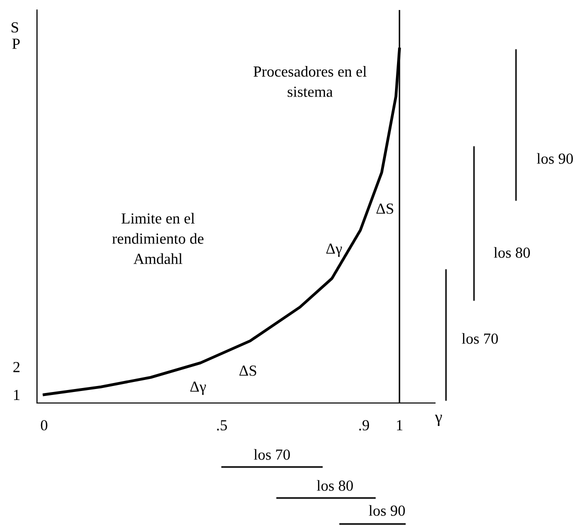 The image size is (577, 529). I want to click on y-tick-label: 2, so click(16, 367).